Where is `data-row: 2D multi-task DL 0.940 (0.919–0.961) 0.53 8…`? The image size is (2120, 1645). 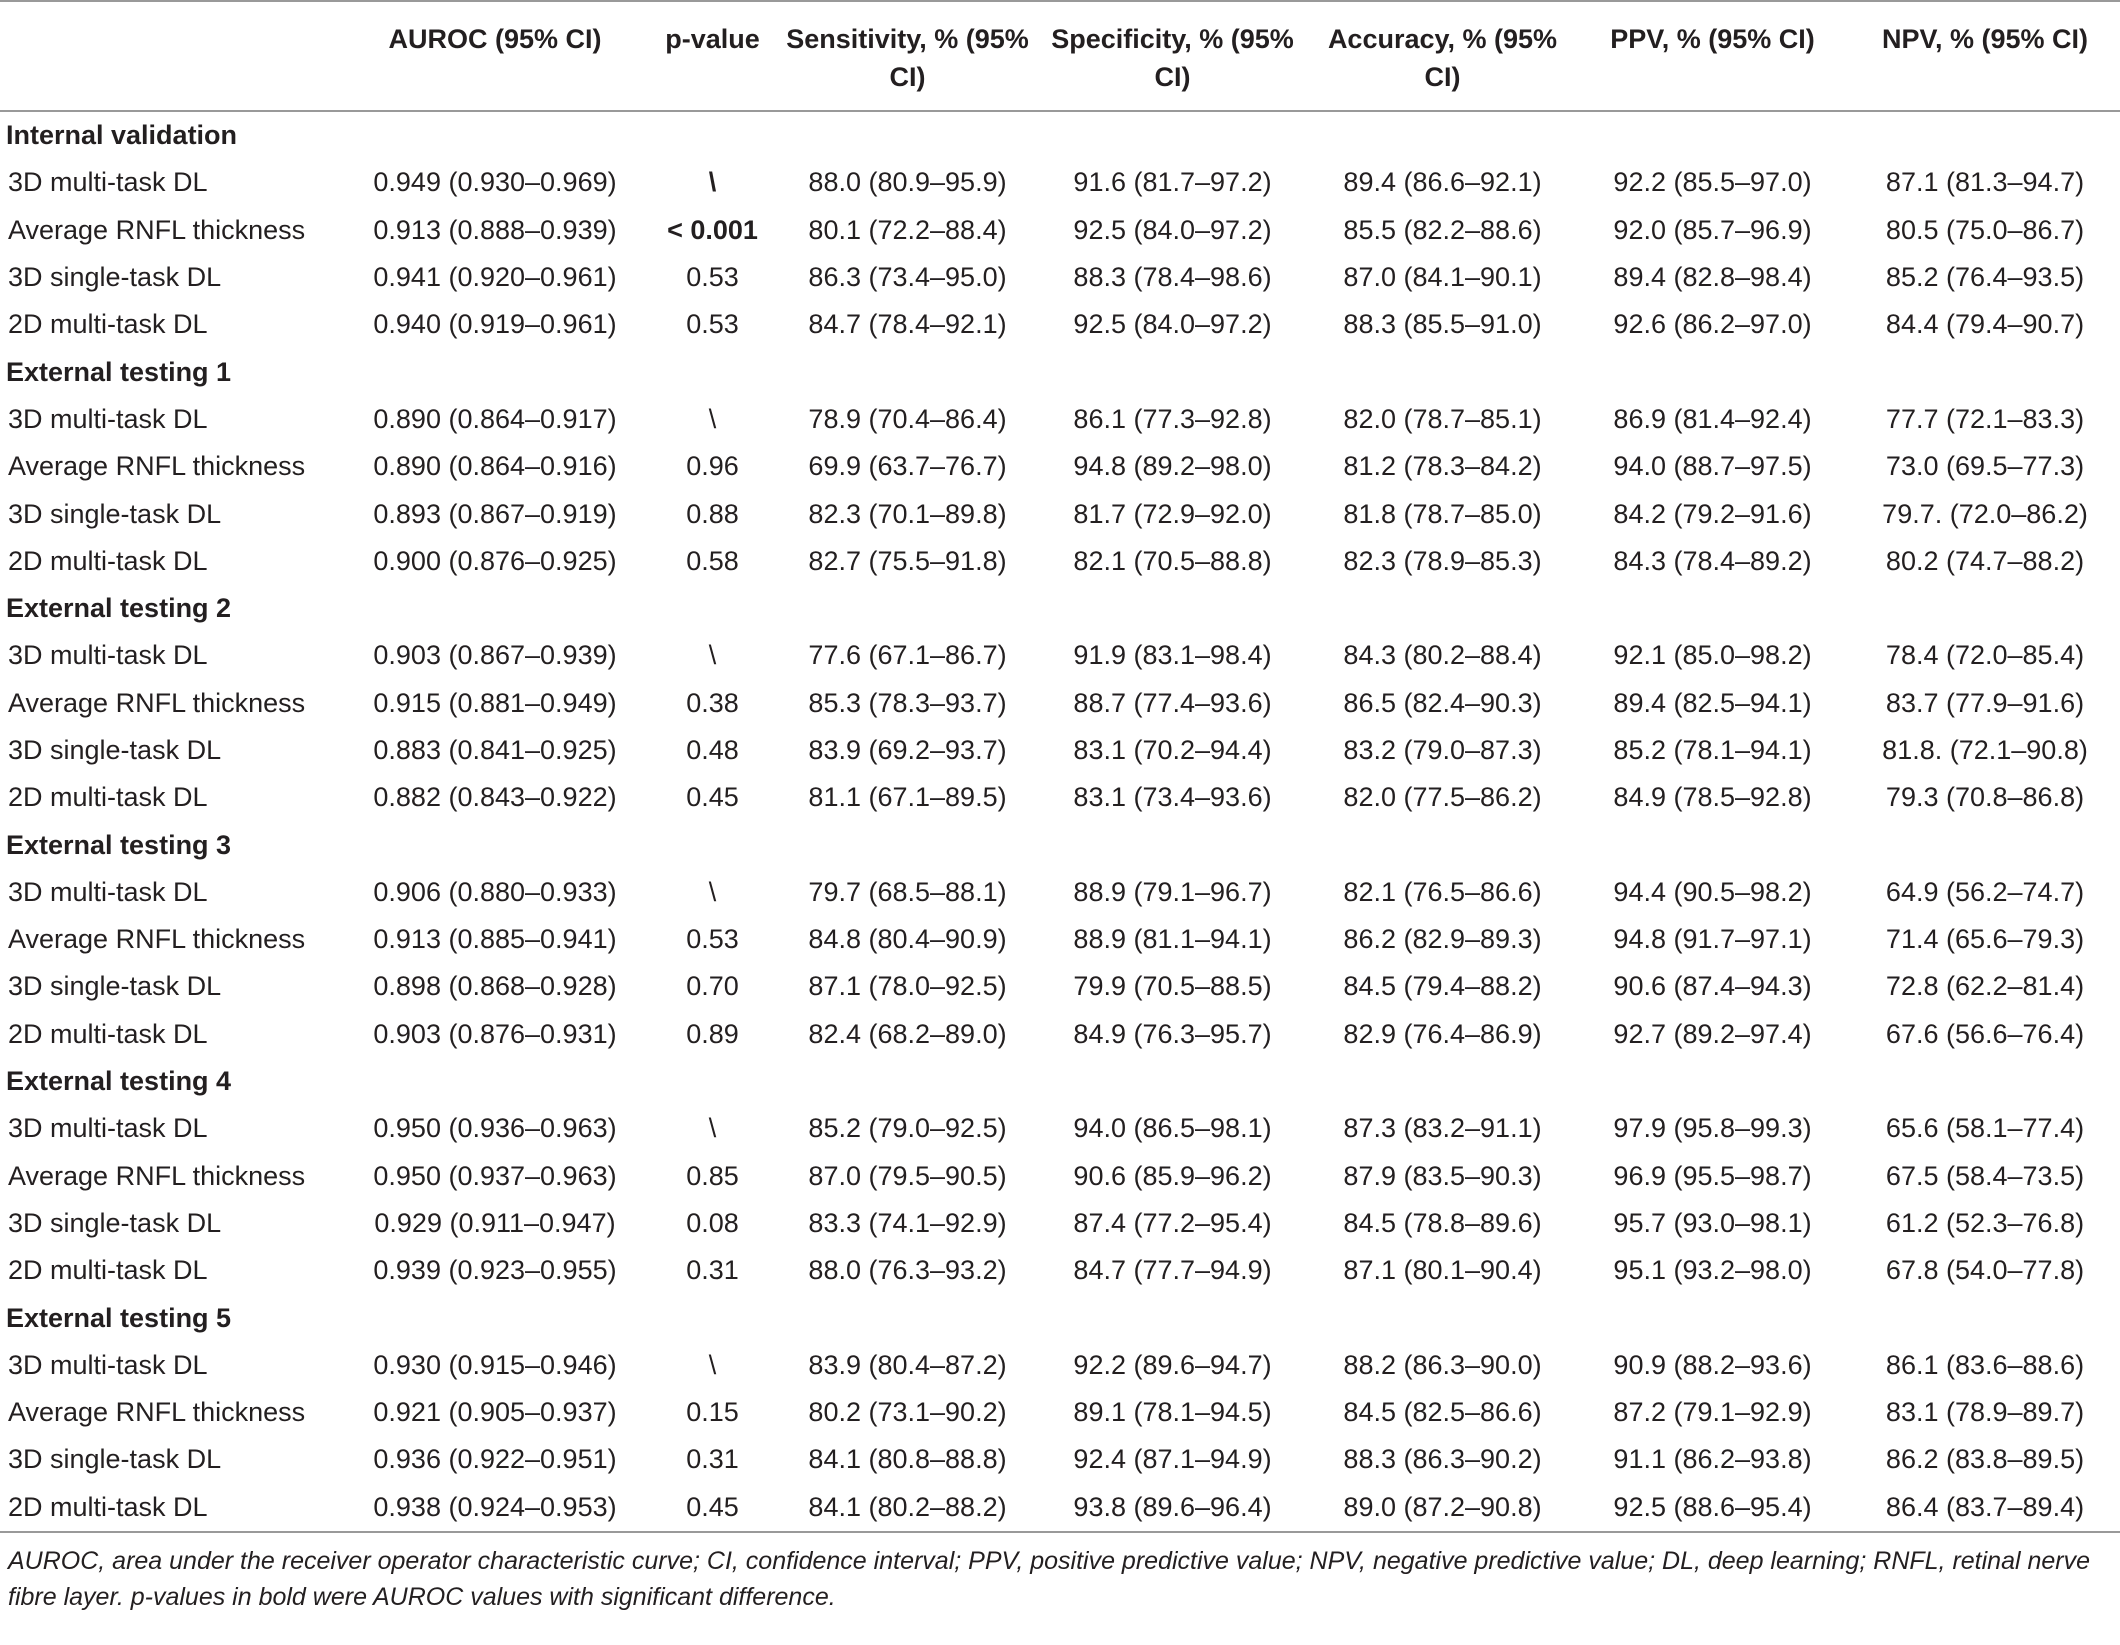 data-row: 2D multi-task DL 0.940 (0.919–0.961) 0.53 8… is located at coordinates (1060, 324).